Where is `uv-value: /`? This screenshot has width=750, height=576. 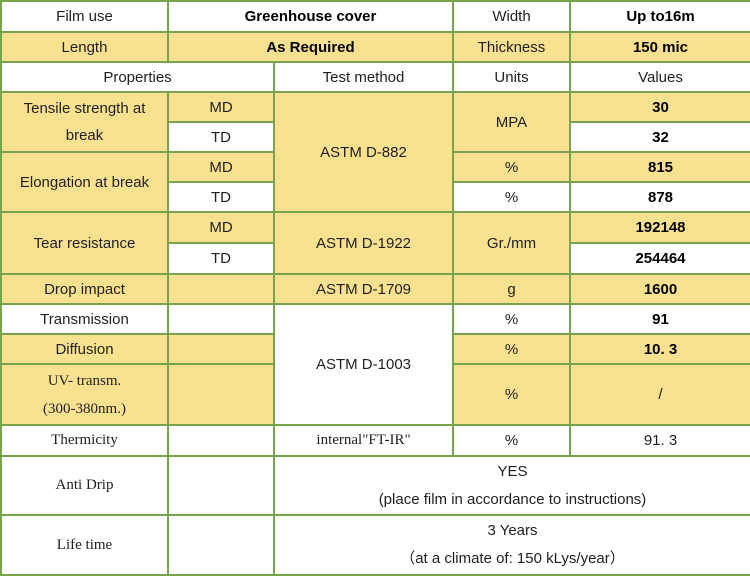
uv-value: / is located at coordinates (659, 394).